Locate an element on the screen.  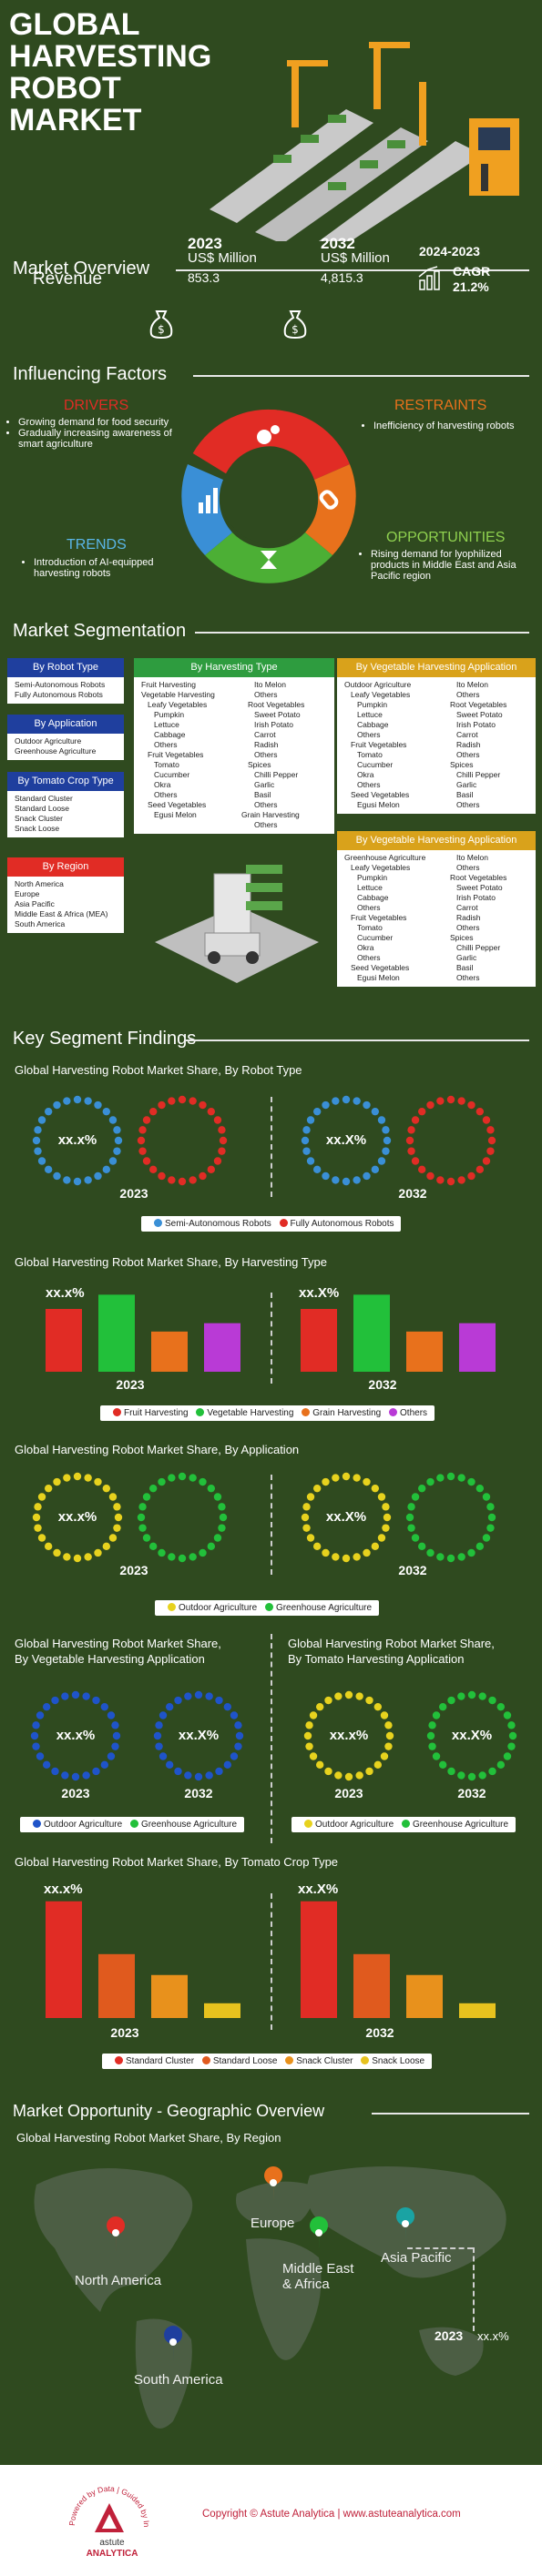
astute-logo: Powered by Data | Guided by Intelligence is located at coordinates (107, 2504).